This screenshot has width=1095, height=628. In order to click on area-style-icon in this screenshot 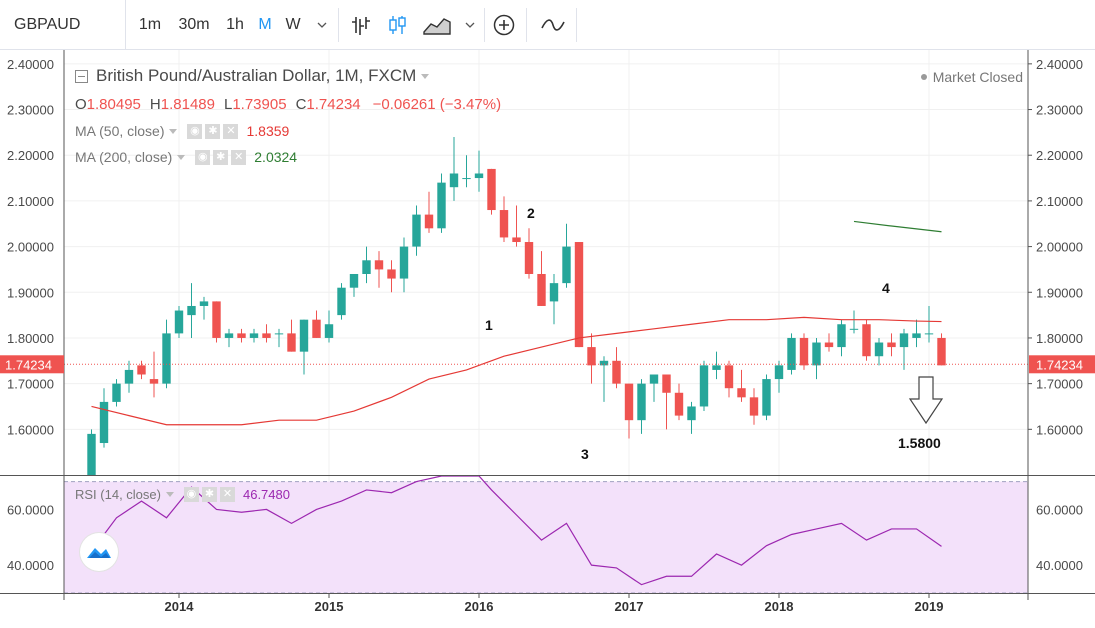, I will do `click(437, 26)`.